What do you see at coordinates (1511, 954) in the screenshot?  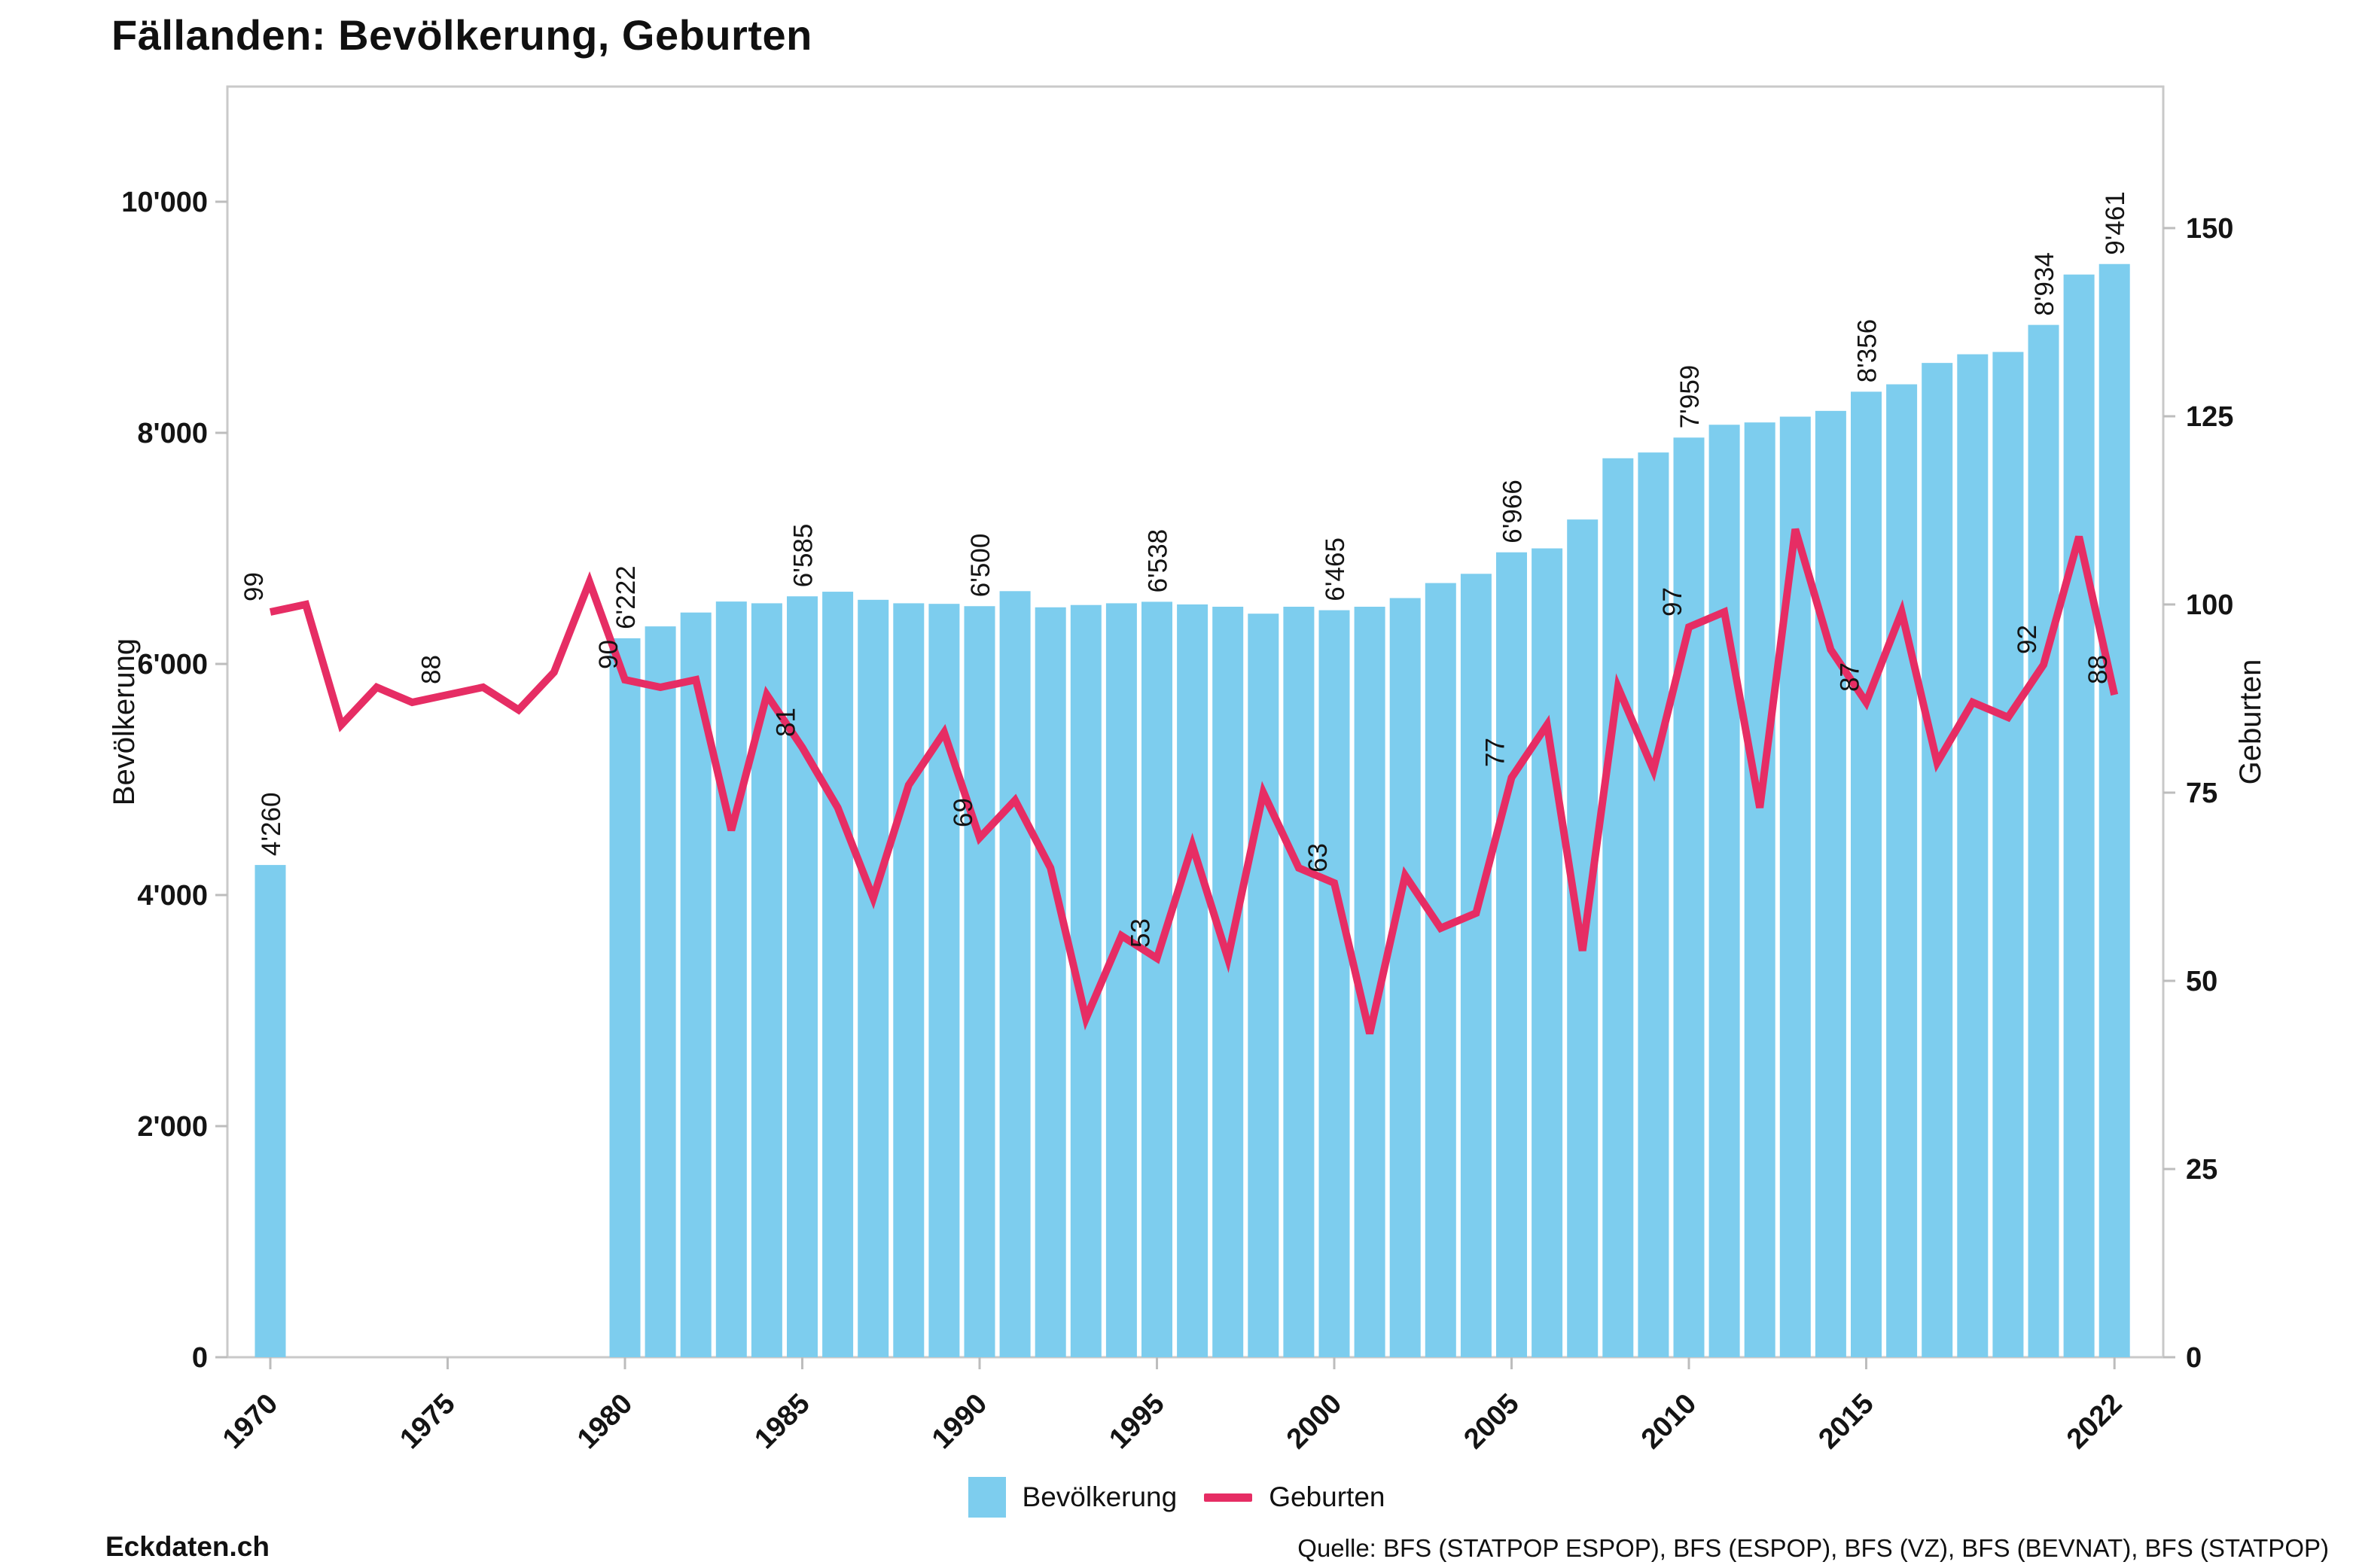 I see `bar-2005` at bounding box center [1511, 954].